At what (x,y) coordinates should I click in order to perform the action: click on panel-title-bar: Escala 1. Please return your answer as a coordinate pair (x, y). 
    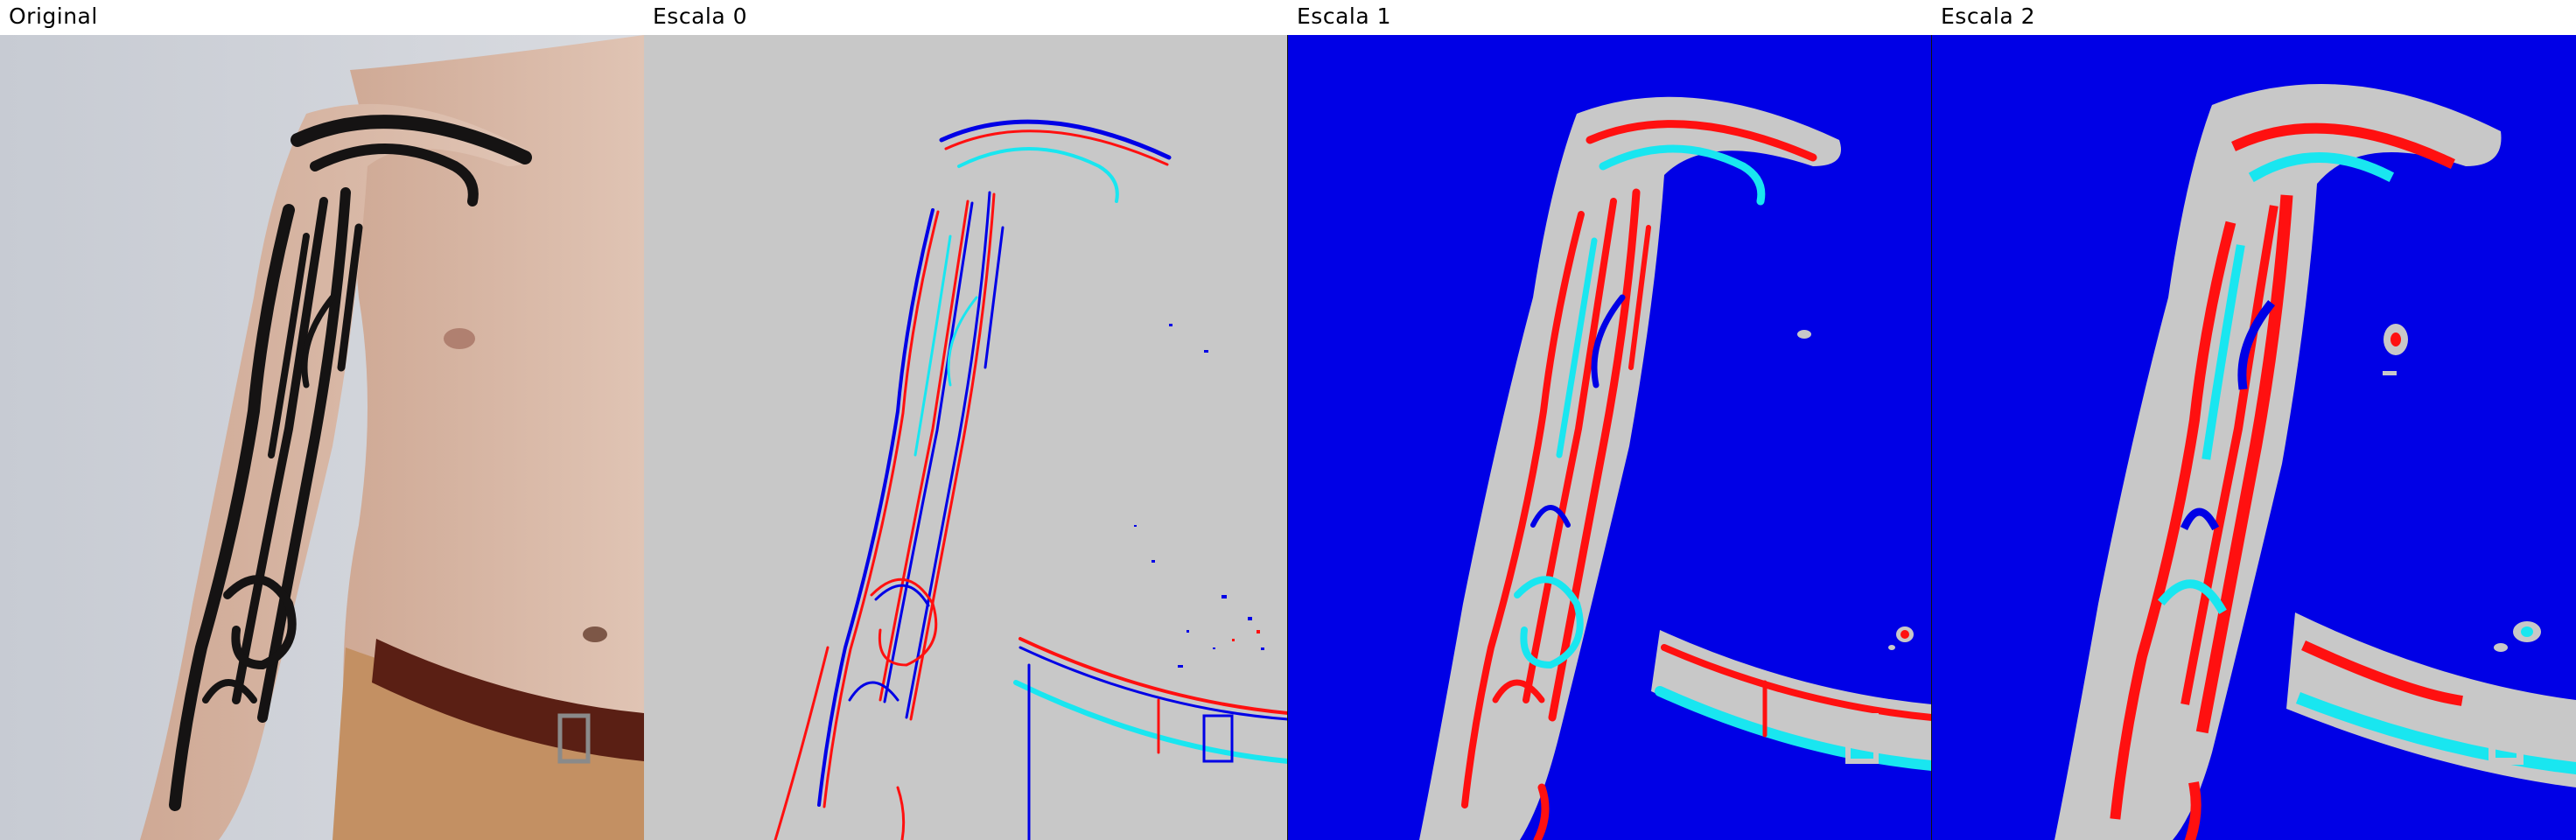
    Looking at the image, I should click on (1610, 17).